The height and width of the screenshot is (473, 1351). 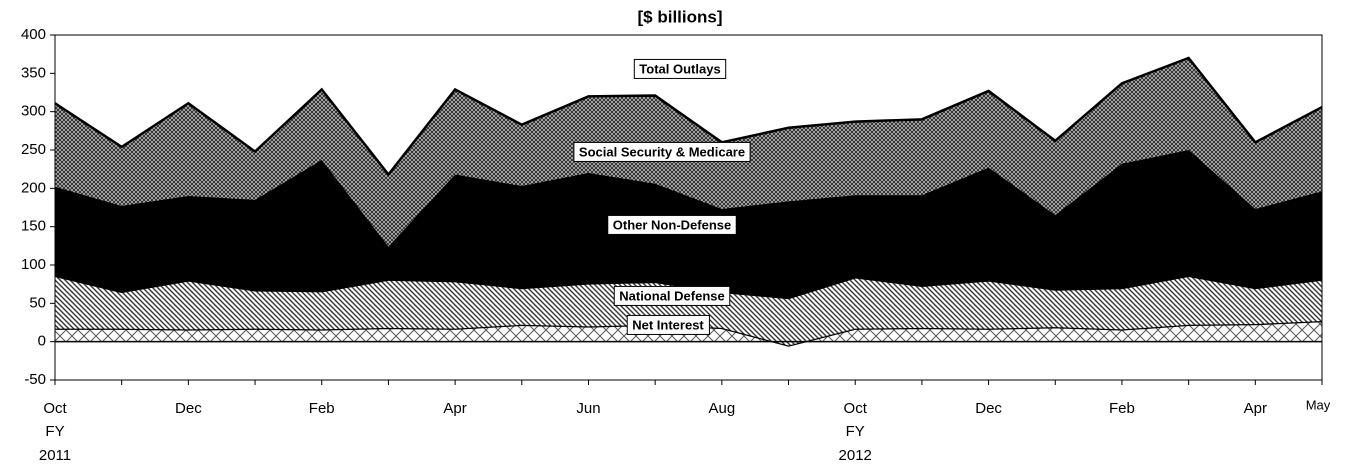 I want to click on x-tick-label: May, so click(x=1318, y=404).